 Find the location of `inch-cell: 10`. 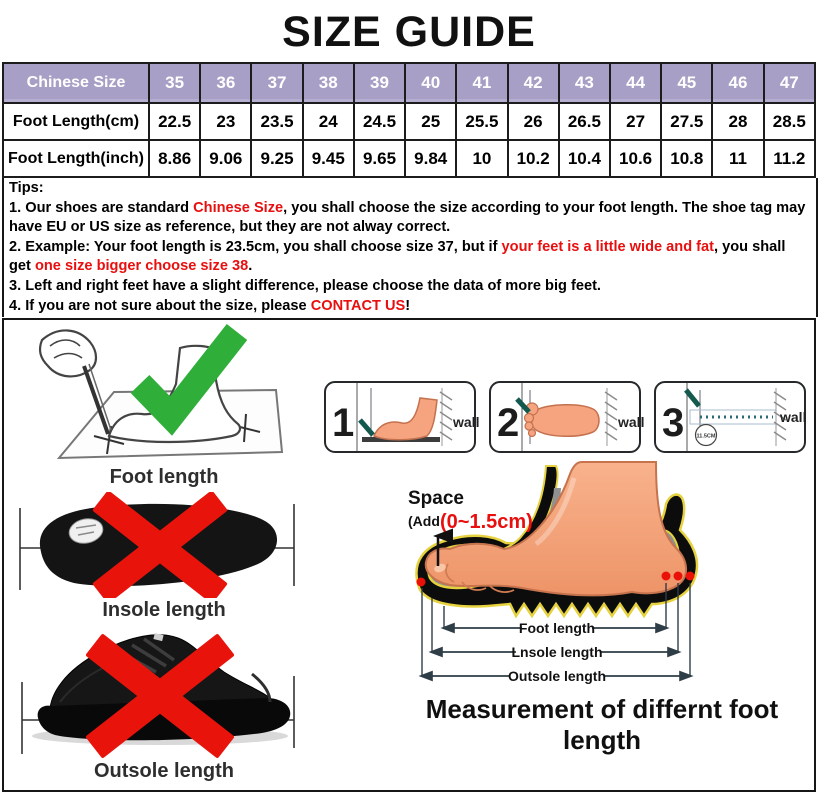

inch-cell: 10 is located at coordinates (482, 158).